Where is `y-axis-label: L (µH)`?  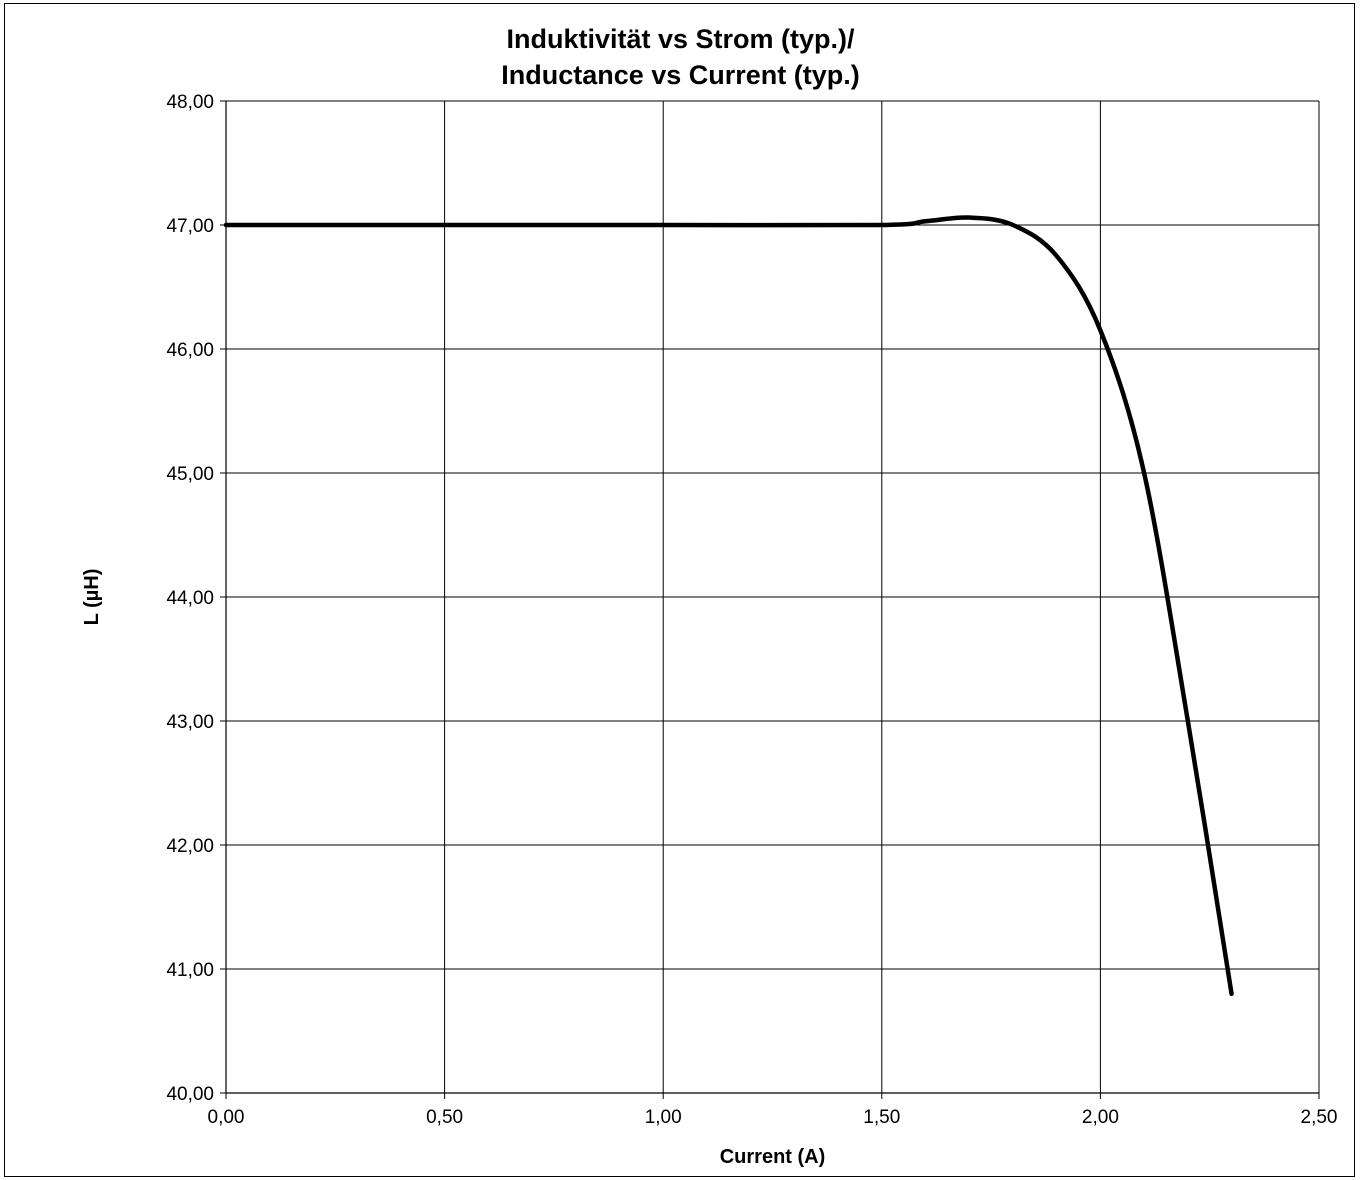 y-axis-label: L (µH) is located at coordinates (92, 597).